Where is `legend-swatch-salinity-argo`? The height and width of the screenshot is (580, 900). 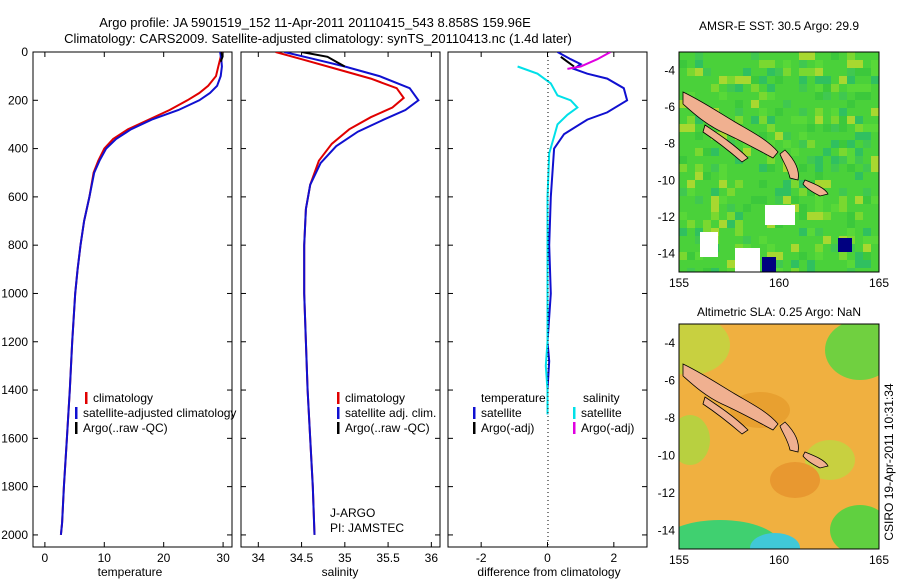 legend-swatch-salinity-argo is located at coordinates (574, 428).